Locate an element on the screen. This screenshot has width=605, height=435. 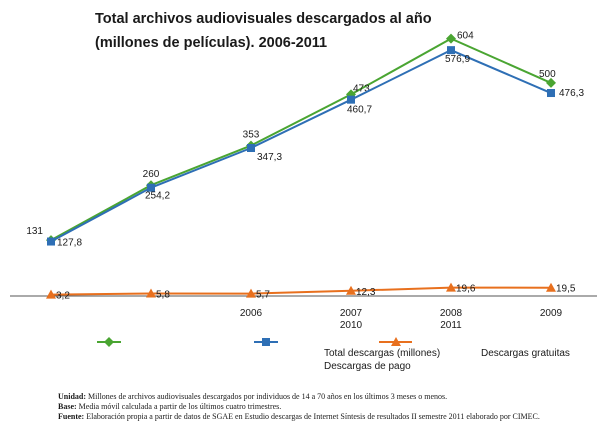
legend-gratuitas-triangle-icon is located at coordinates (396, 341).